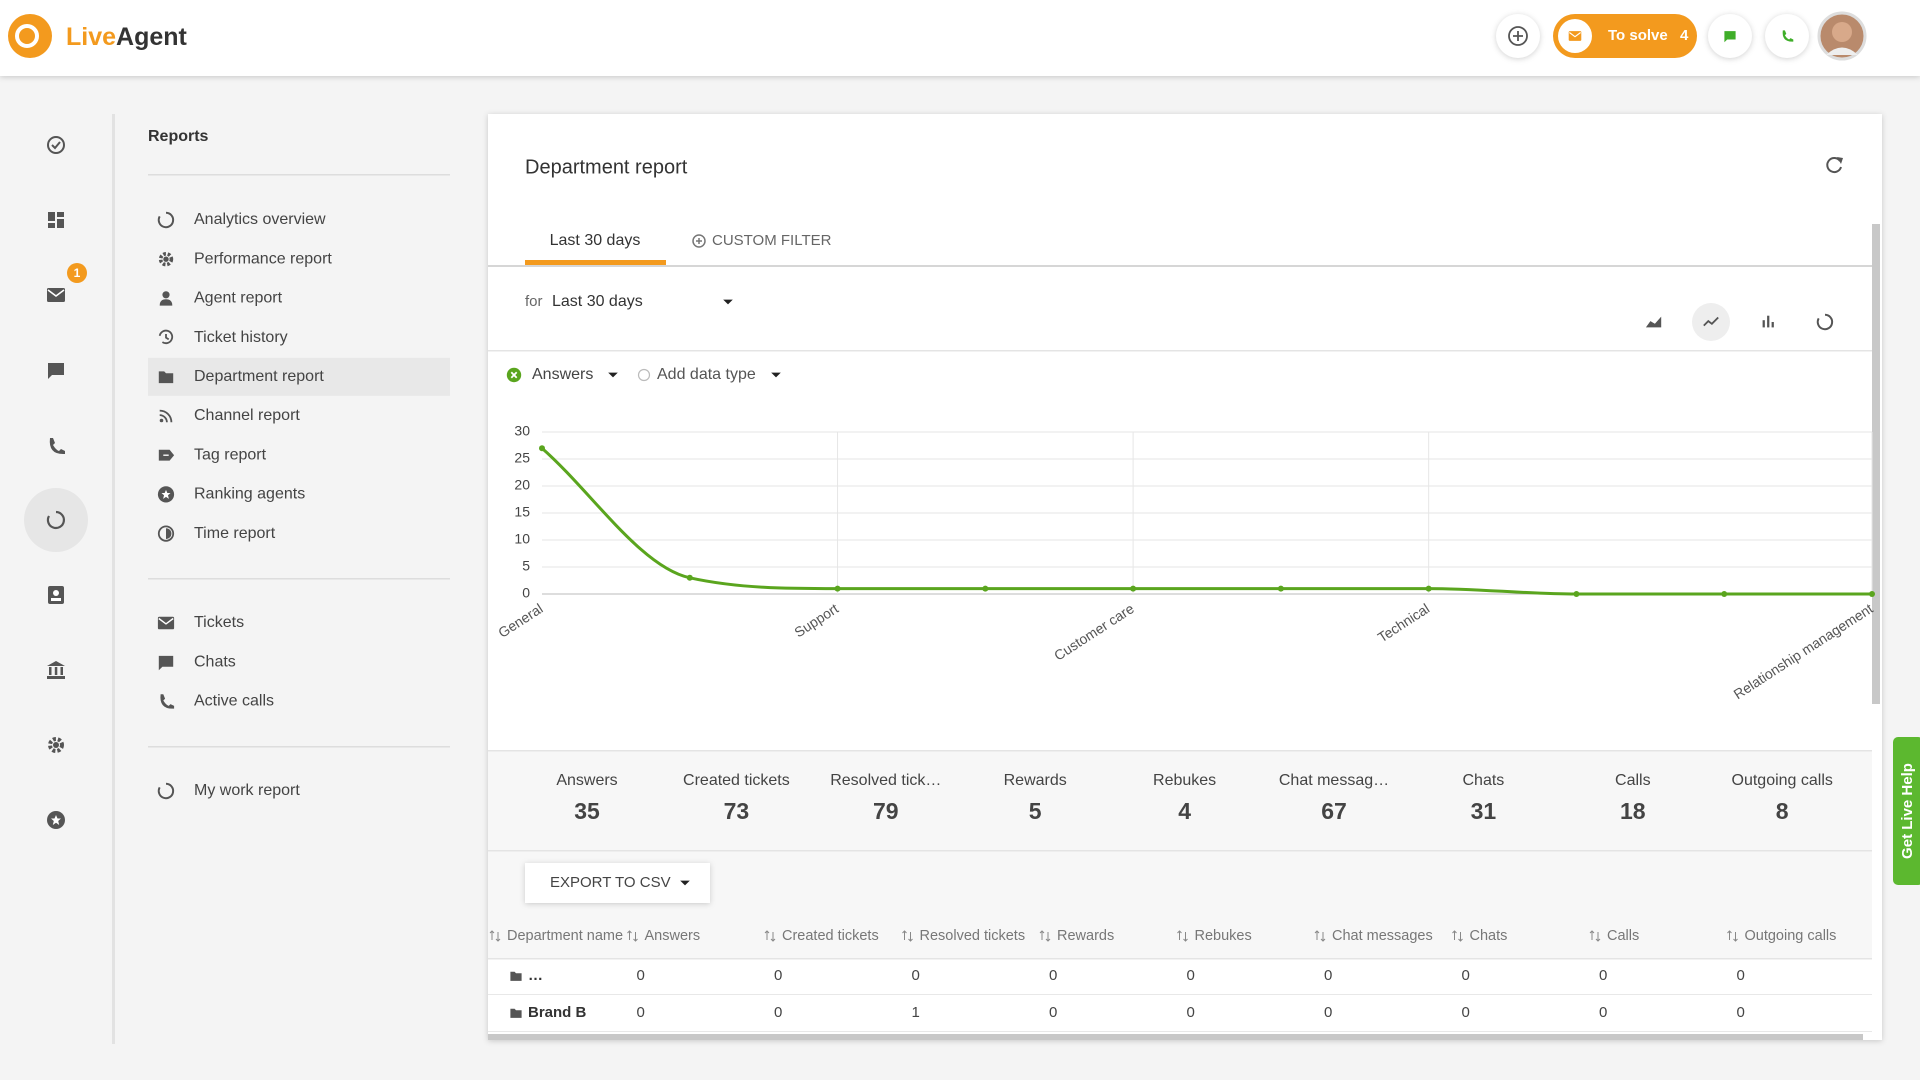 The image size is (1920, 1080). Describe the element at coordinates (77, 273) in the screenshot. I see `rail-badge` at that location.